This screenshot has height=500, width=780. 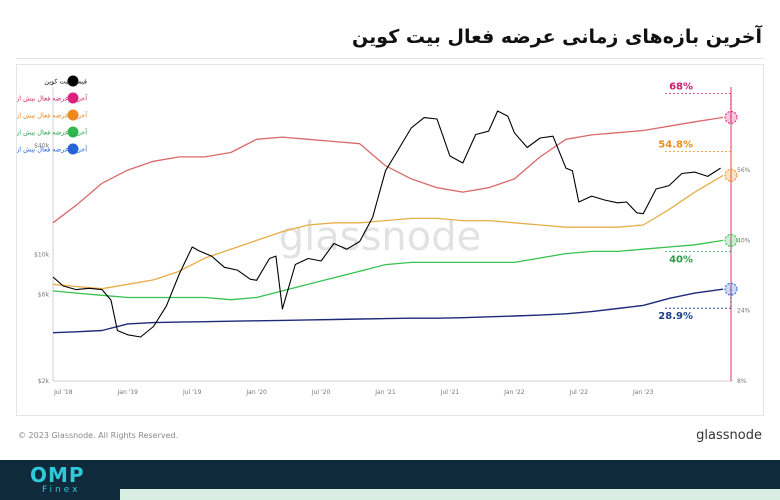 What do you see at coordinates (61, 490) in the screenshot?
I see `omp-finex-logo-sub: Finex` at bounding box center [61, 490].